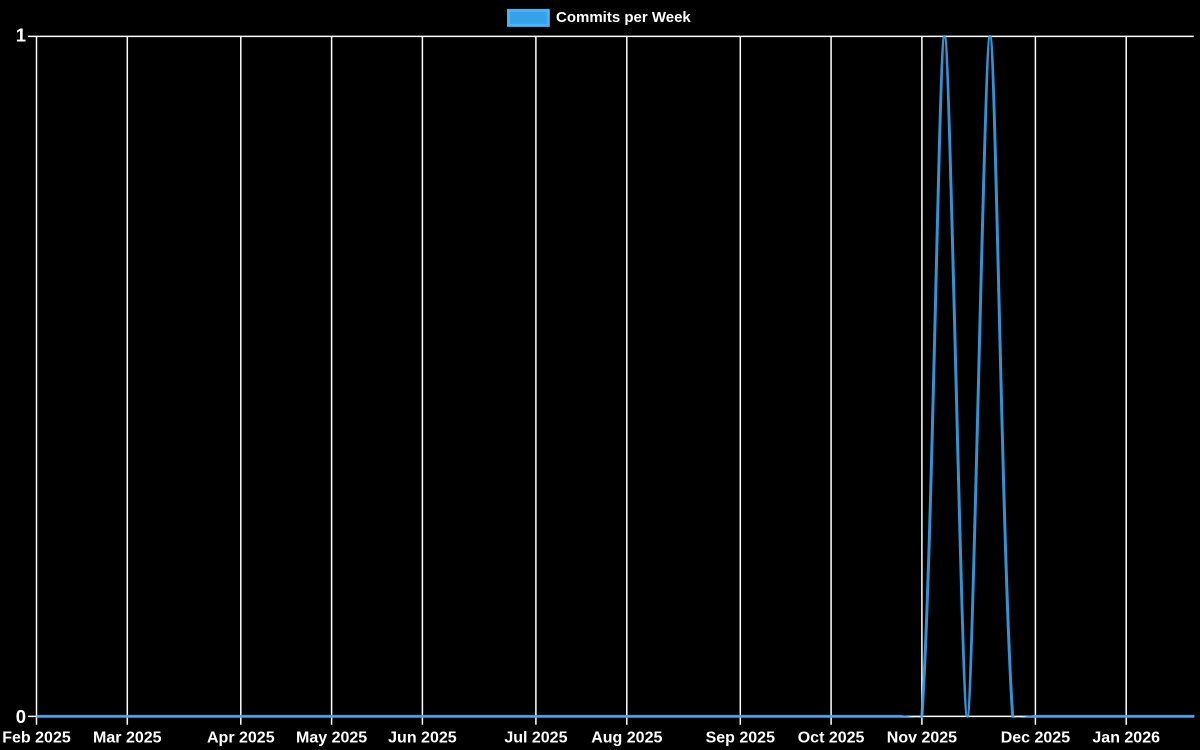 This screenshot has width=1200, height=750. I want to click on svg-text: Apr 2025, so click(241, 737).